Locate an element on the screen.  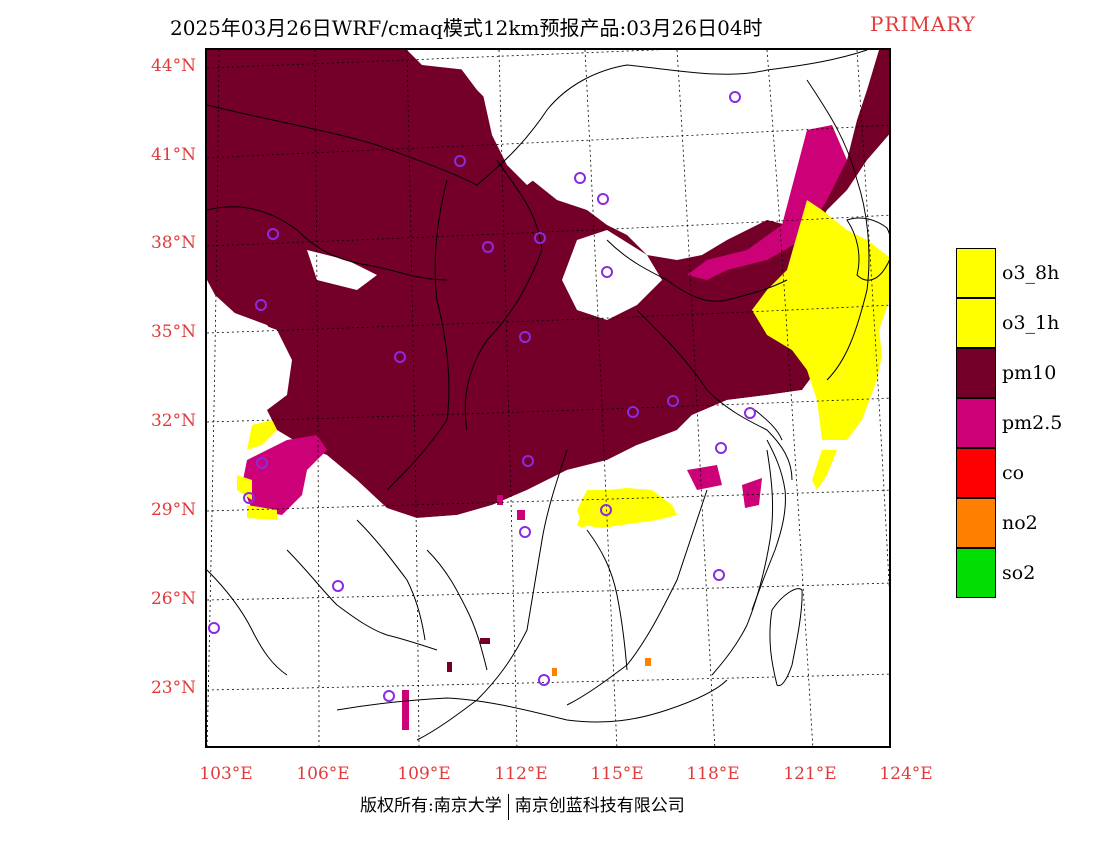
o3-region-south-band is located at coordinates (262, 512).